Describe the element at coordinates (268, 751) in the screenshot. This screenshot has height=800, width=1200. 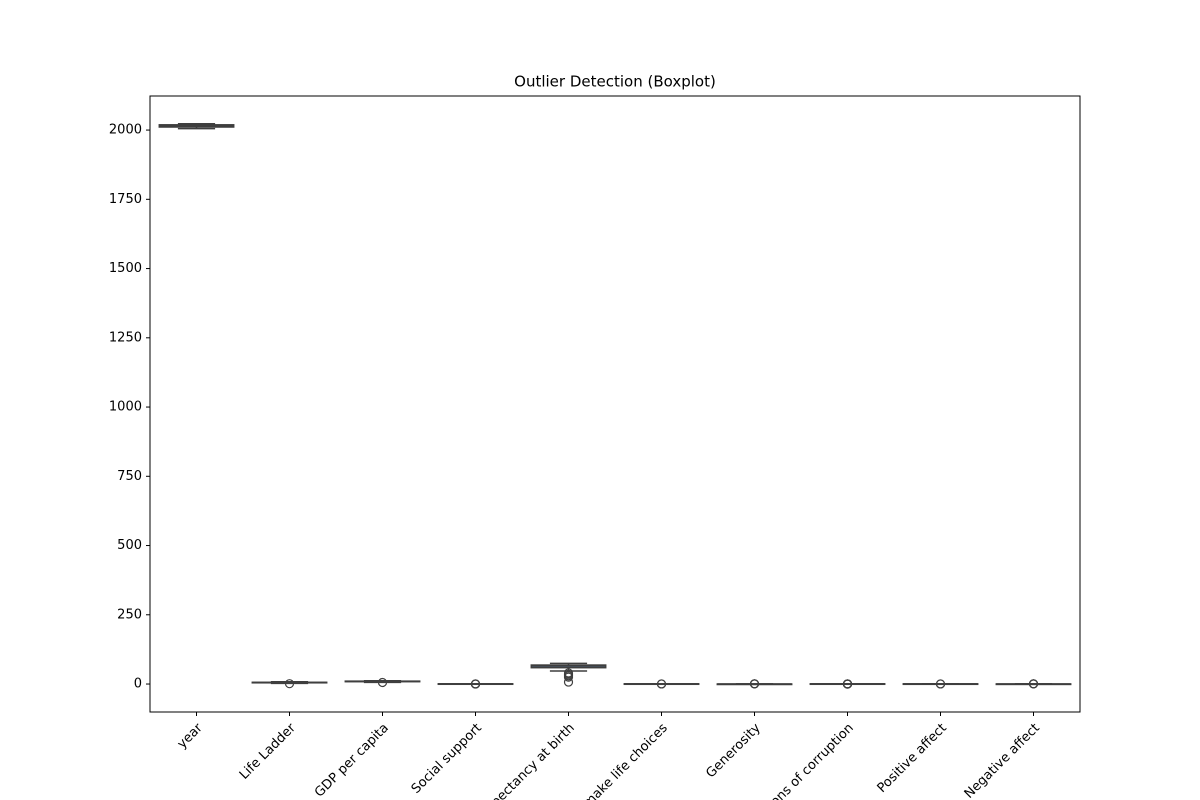
I see `x-tick-label: Life Ladder` at that location.